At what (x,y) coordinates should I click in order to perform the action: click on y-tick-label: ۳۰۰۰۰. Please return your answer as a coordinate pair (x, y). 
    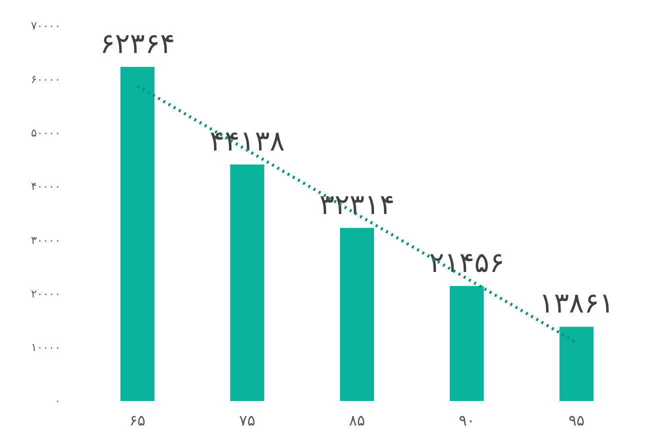
    Looking at the image, I should click on (45, 240).